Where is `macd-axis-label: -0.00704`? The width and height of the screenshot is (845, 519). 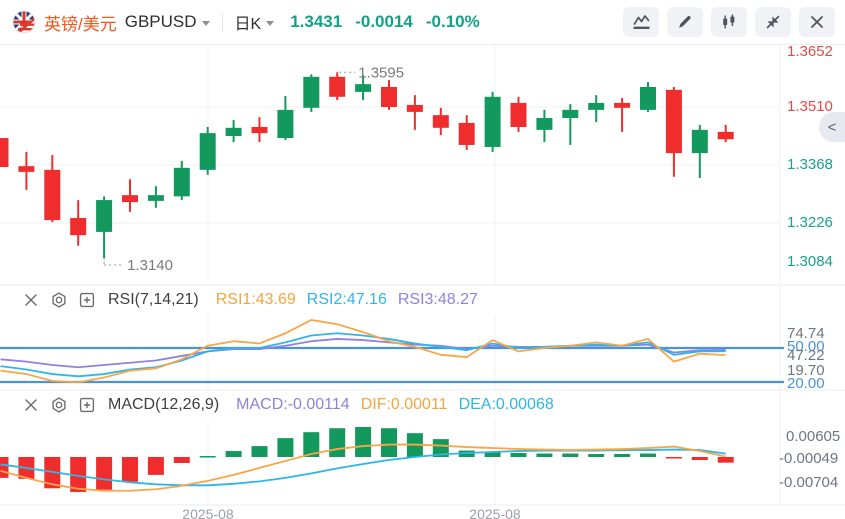 macd-axis-label: -0.00704 is located at coordinates (808, 482).